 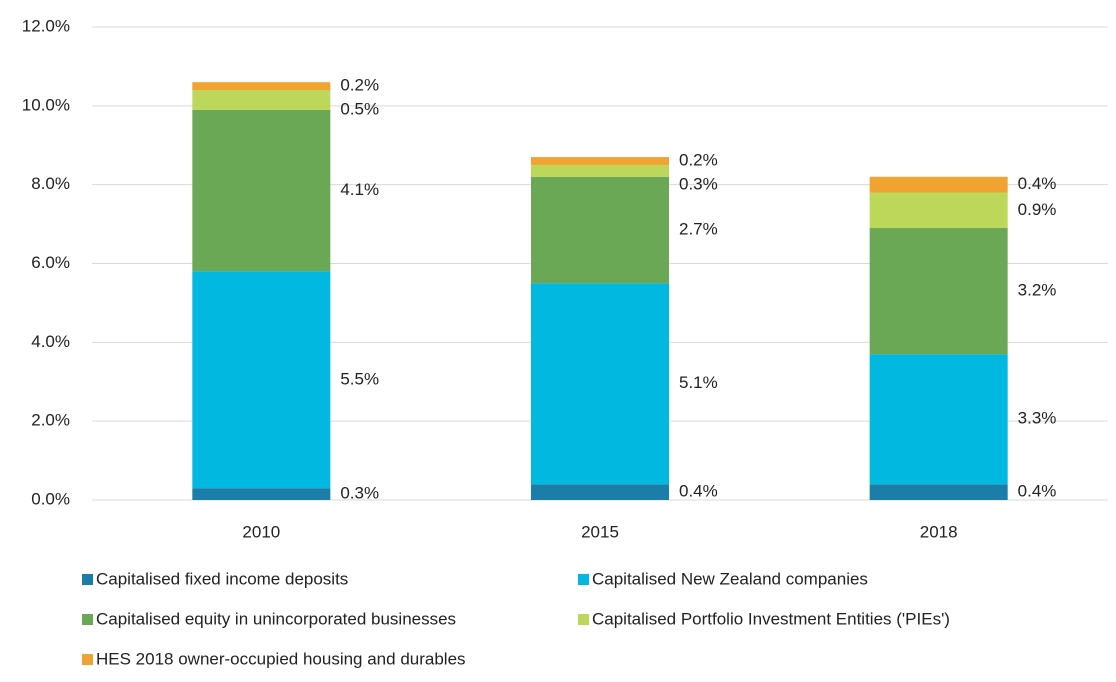 I want to click on y-tick-label: 8.0%, so click(x=50, y=183).